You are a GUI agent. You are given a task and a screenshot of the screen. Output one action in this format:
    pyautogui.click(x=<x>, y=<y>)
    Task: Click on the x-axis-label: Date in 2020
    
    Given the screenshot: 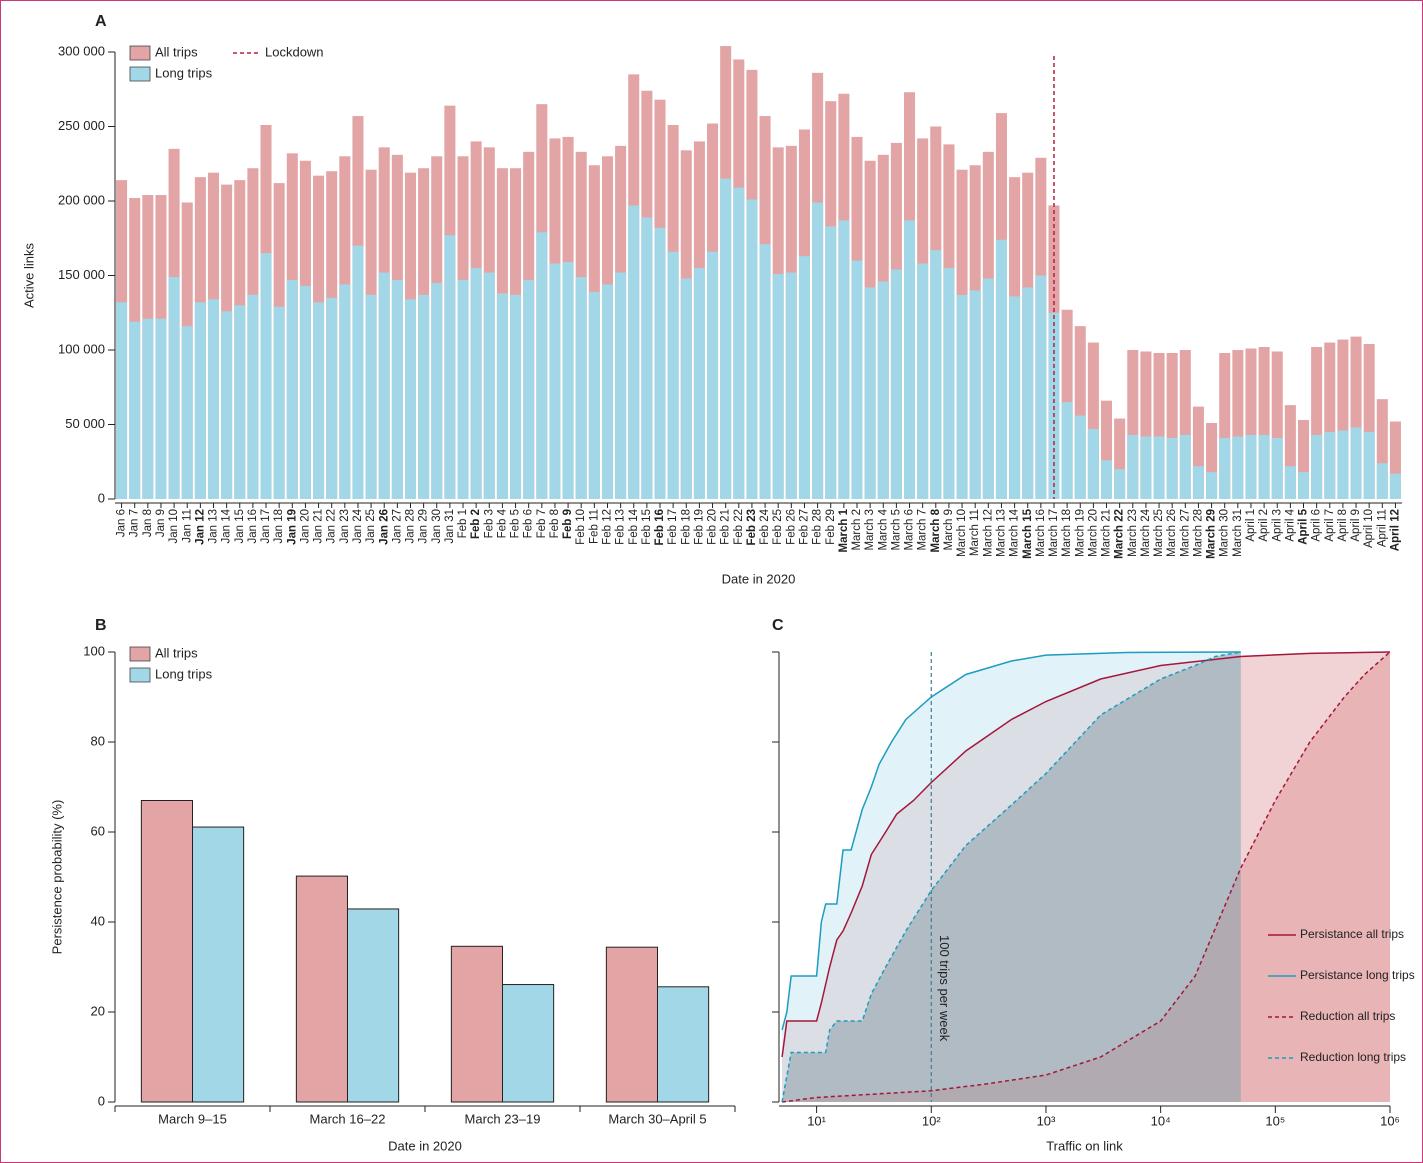 What is the action you would take?
    pyautogui.click(x=759, y=578)
    